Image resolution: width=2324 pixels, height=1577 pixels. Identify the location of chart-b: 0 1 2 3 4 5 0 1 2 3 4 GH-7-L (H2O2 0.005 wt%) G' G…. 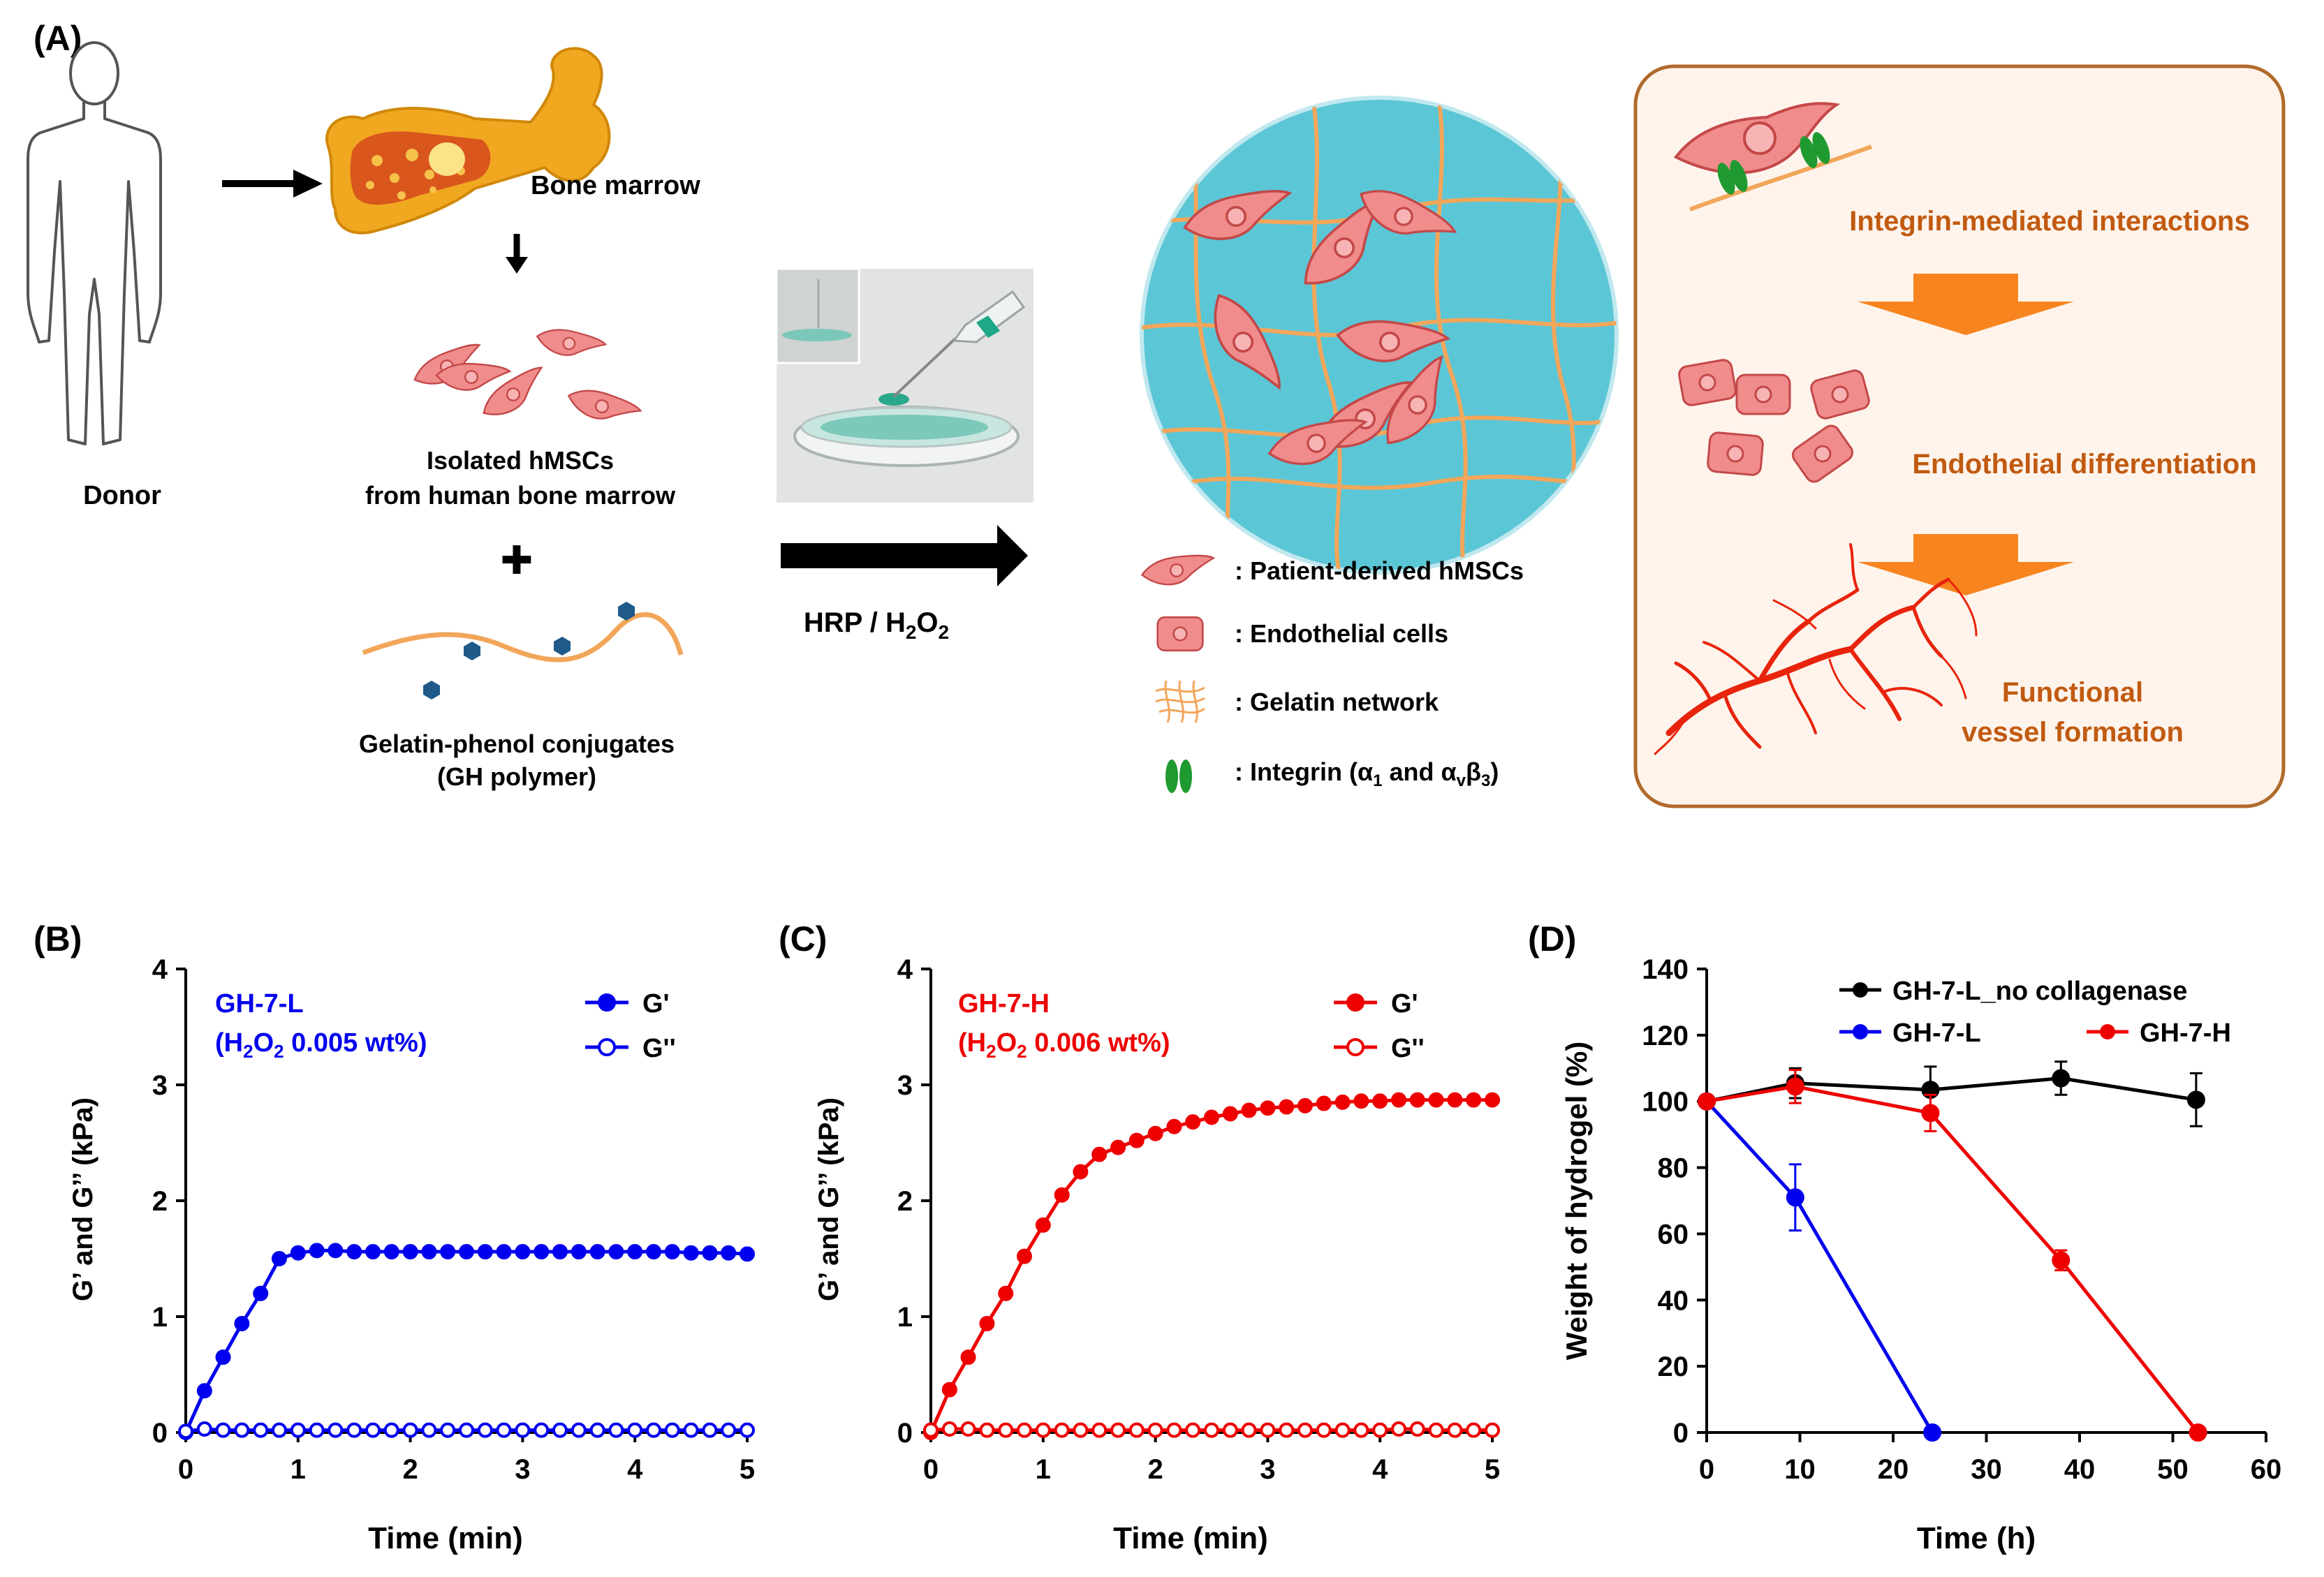
(412, 1254).